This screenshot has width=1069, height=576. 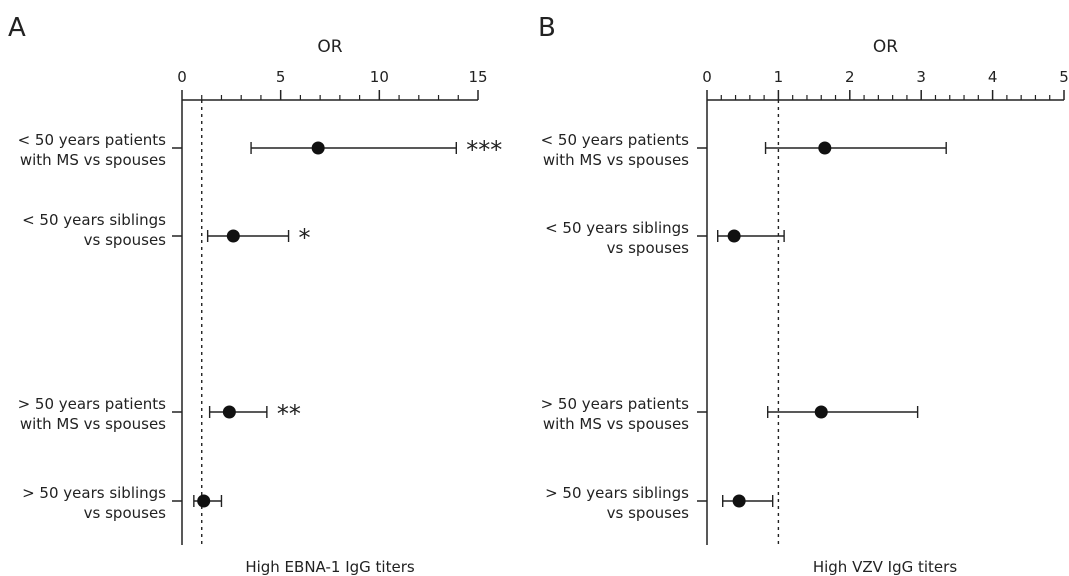 What do you see at coordinates (379, 77) in the screenshot?
I see `tick-label: 10` at bounding box center [379, 77].